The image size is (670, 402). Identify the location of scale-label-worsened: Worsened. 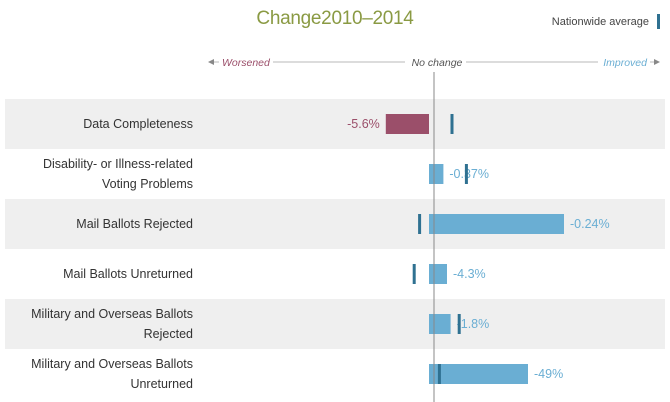
(246, 63).